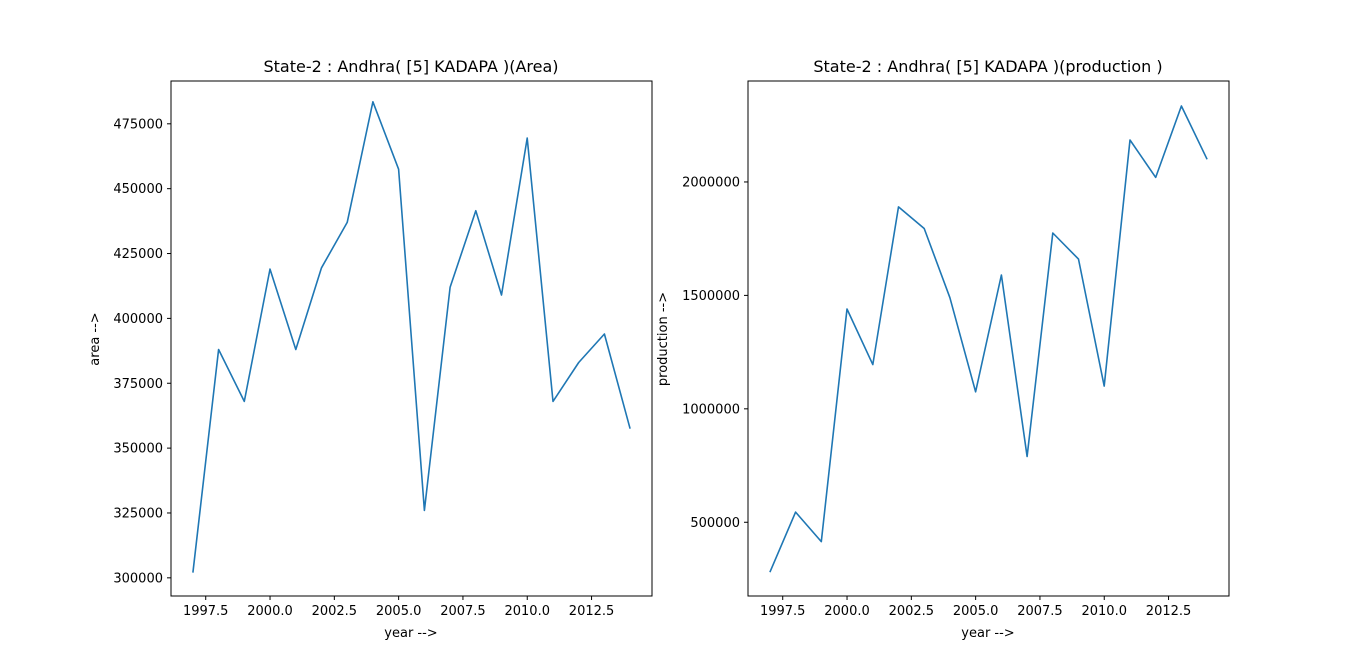  What do you see at coordinates (715, 523) in the screenshot?
I see `production-y-tick-label: 500000` at bounding box center [715, 523].